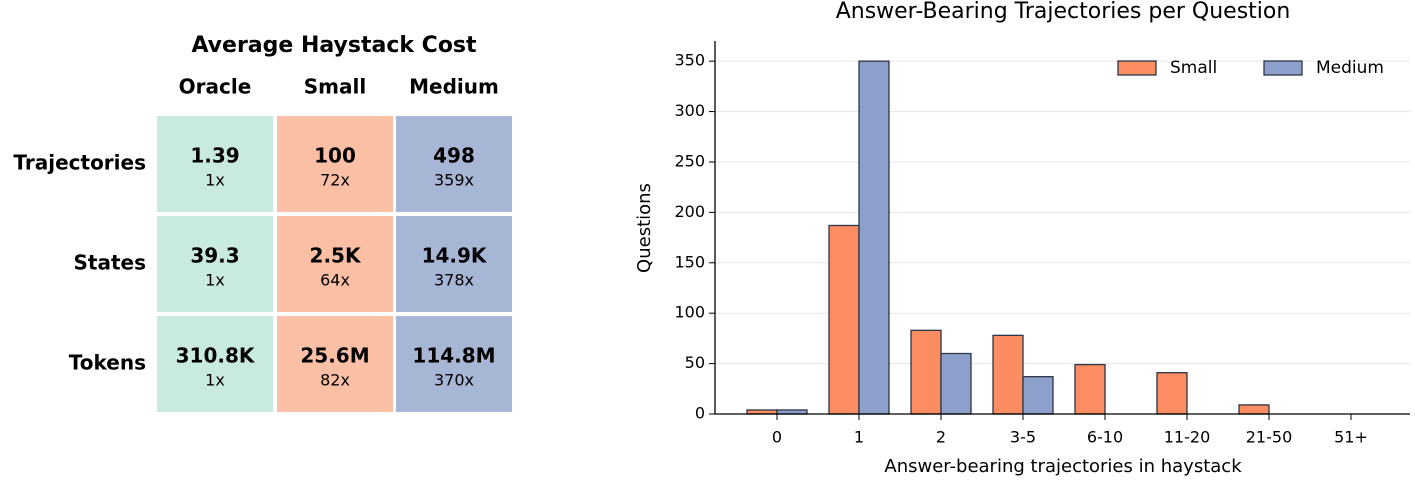 Image resolution: width=1415 pixels, height=480 pixels. Describe the element at coordinates (1351, 437) in the screenshot. I see `x-tick-label: 51+` at that location.